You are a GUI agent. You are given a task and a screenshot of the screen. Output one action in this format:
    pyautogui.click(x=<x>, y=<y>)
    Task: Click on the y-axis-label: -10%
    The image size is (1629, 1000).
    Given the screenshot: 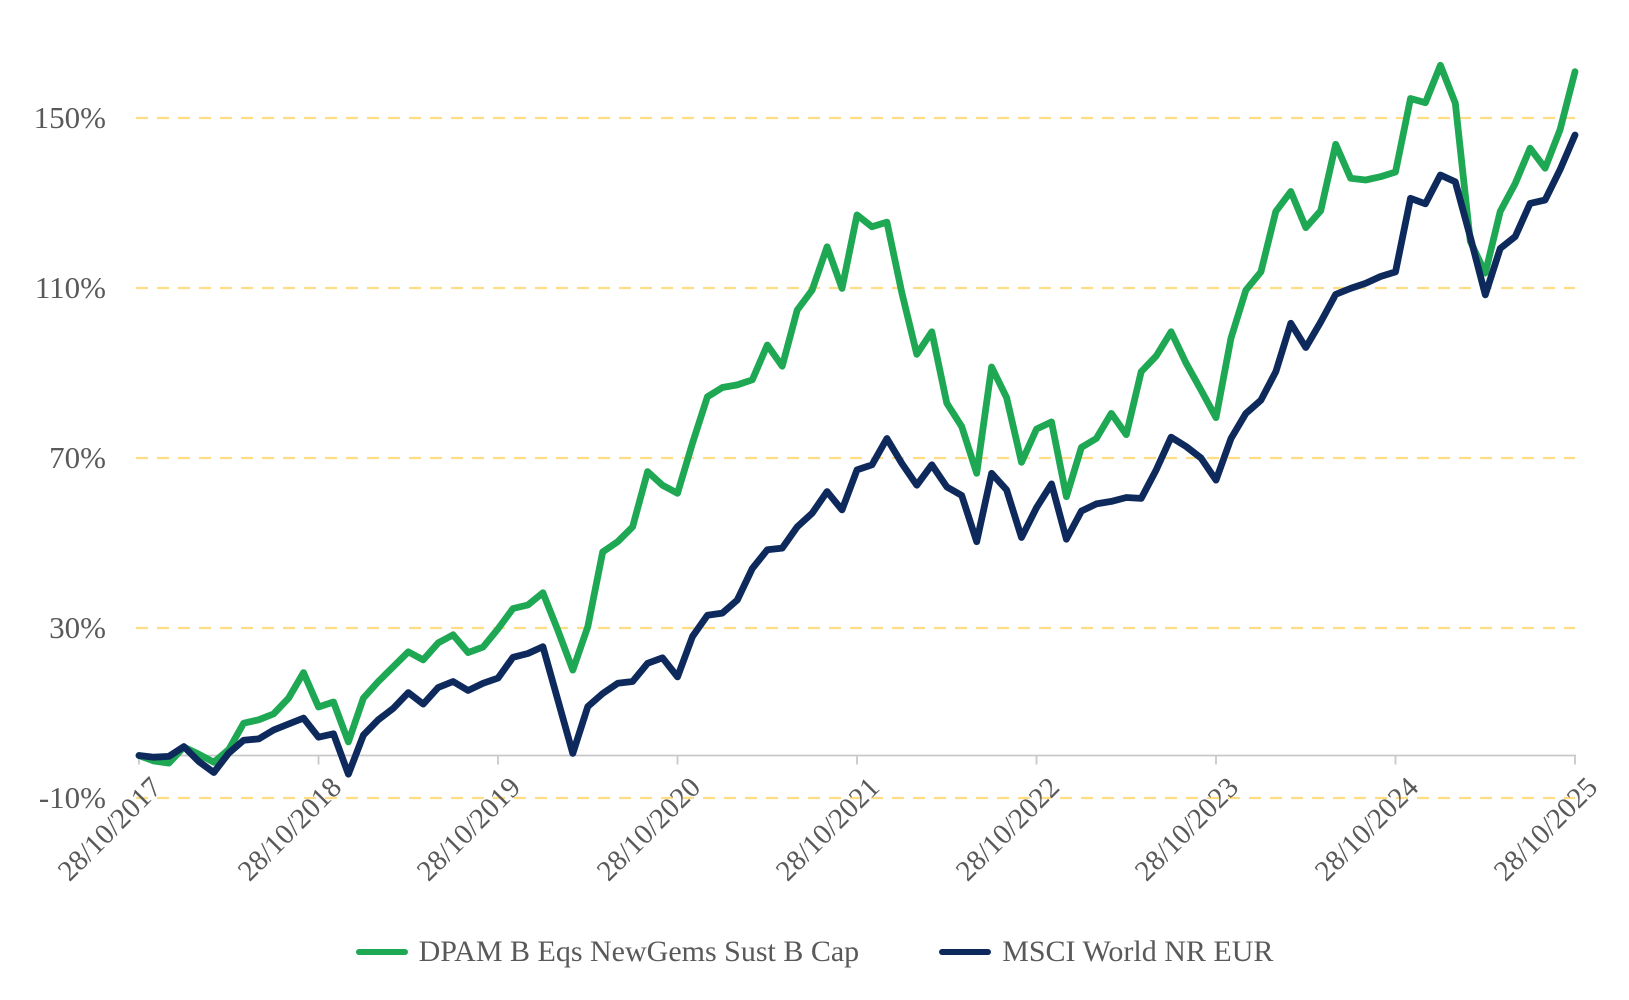 What is the action you would take?
    pyautogui.click(x=72, y=797)
    